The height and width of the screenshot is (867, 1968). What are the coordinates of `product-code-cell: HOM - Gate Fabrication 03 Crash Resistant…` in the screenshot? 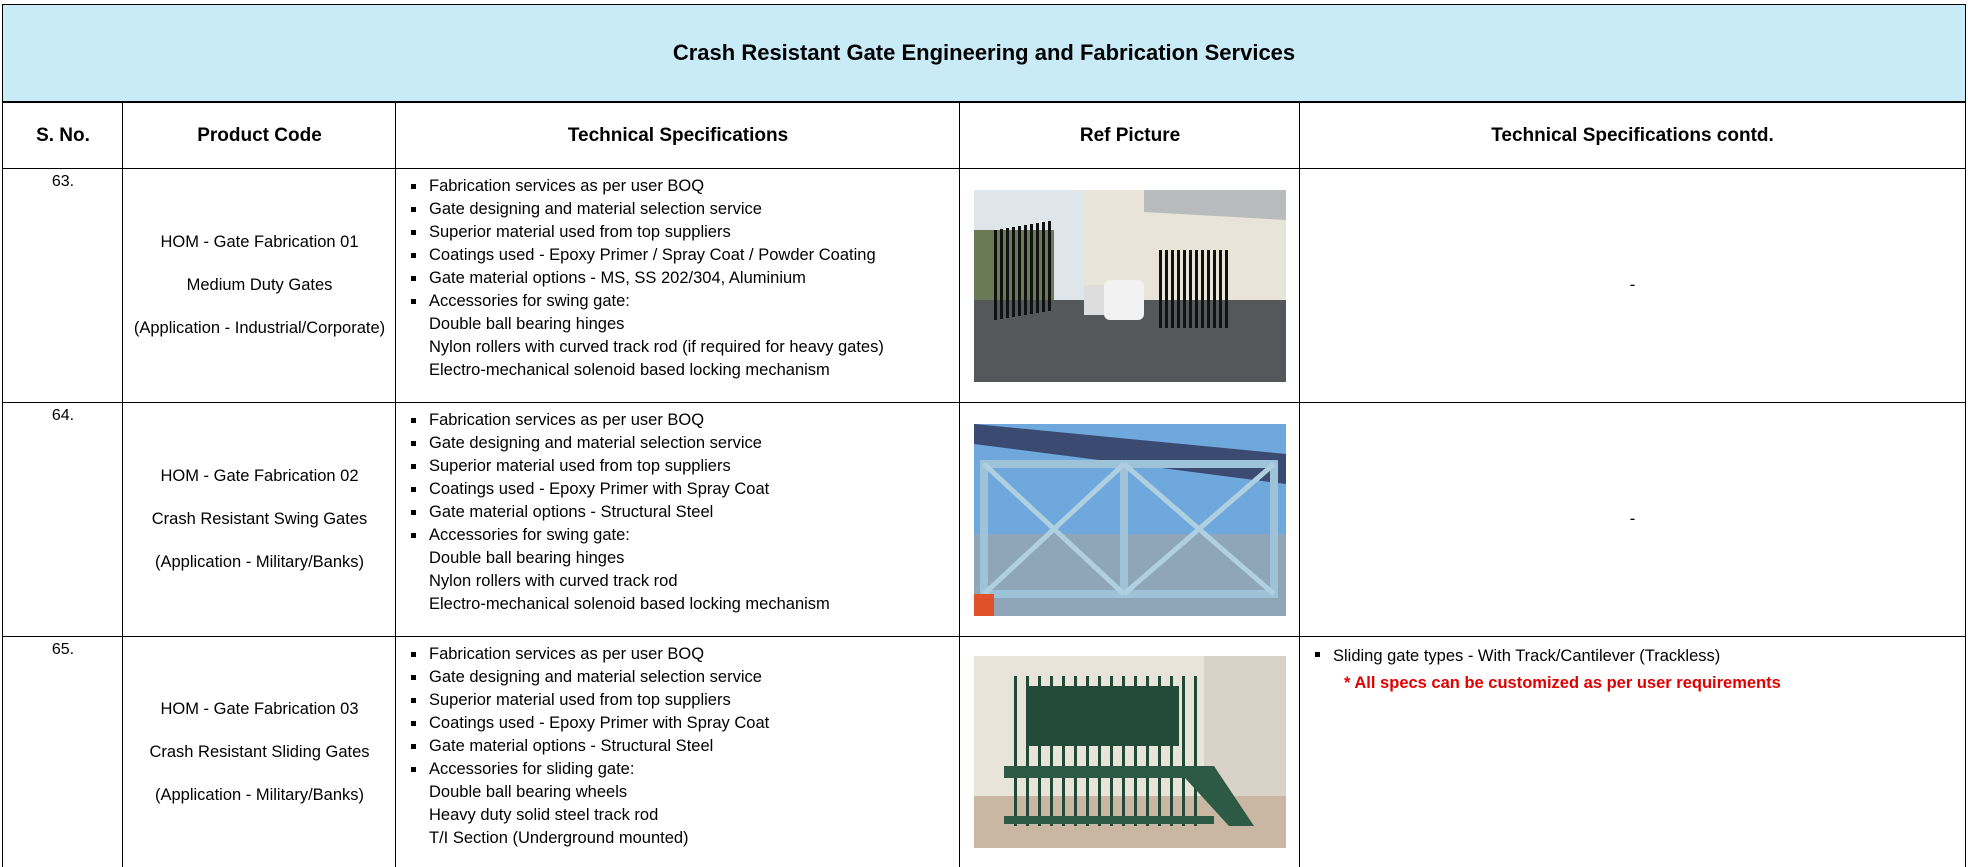 It's located at (259, 751).